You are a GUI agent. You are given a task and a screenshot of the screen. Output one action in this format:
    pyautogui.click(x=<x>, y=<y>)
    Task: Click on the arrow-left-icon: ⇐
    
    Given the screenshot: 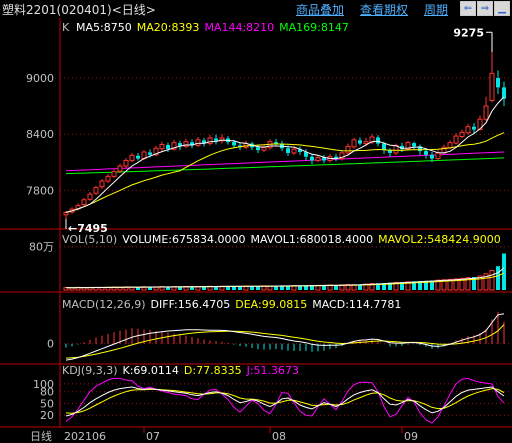 What is the action you would take?
    pyautogui.click(x=468, y=8)
    